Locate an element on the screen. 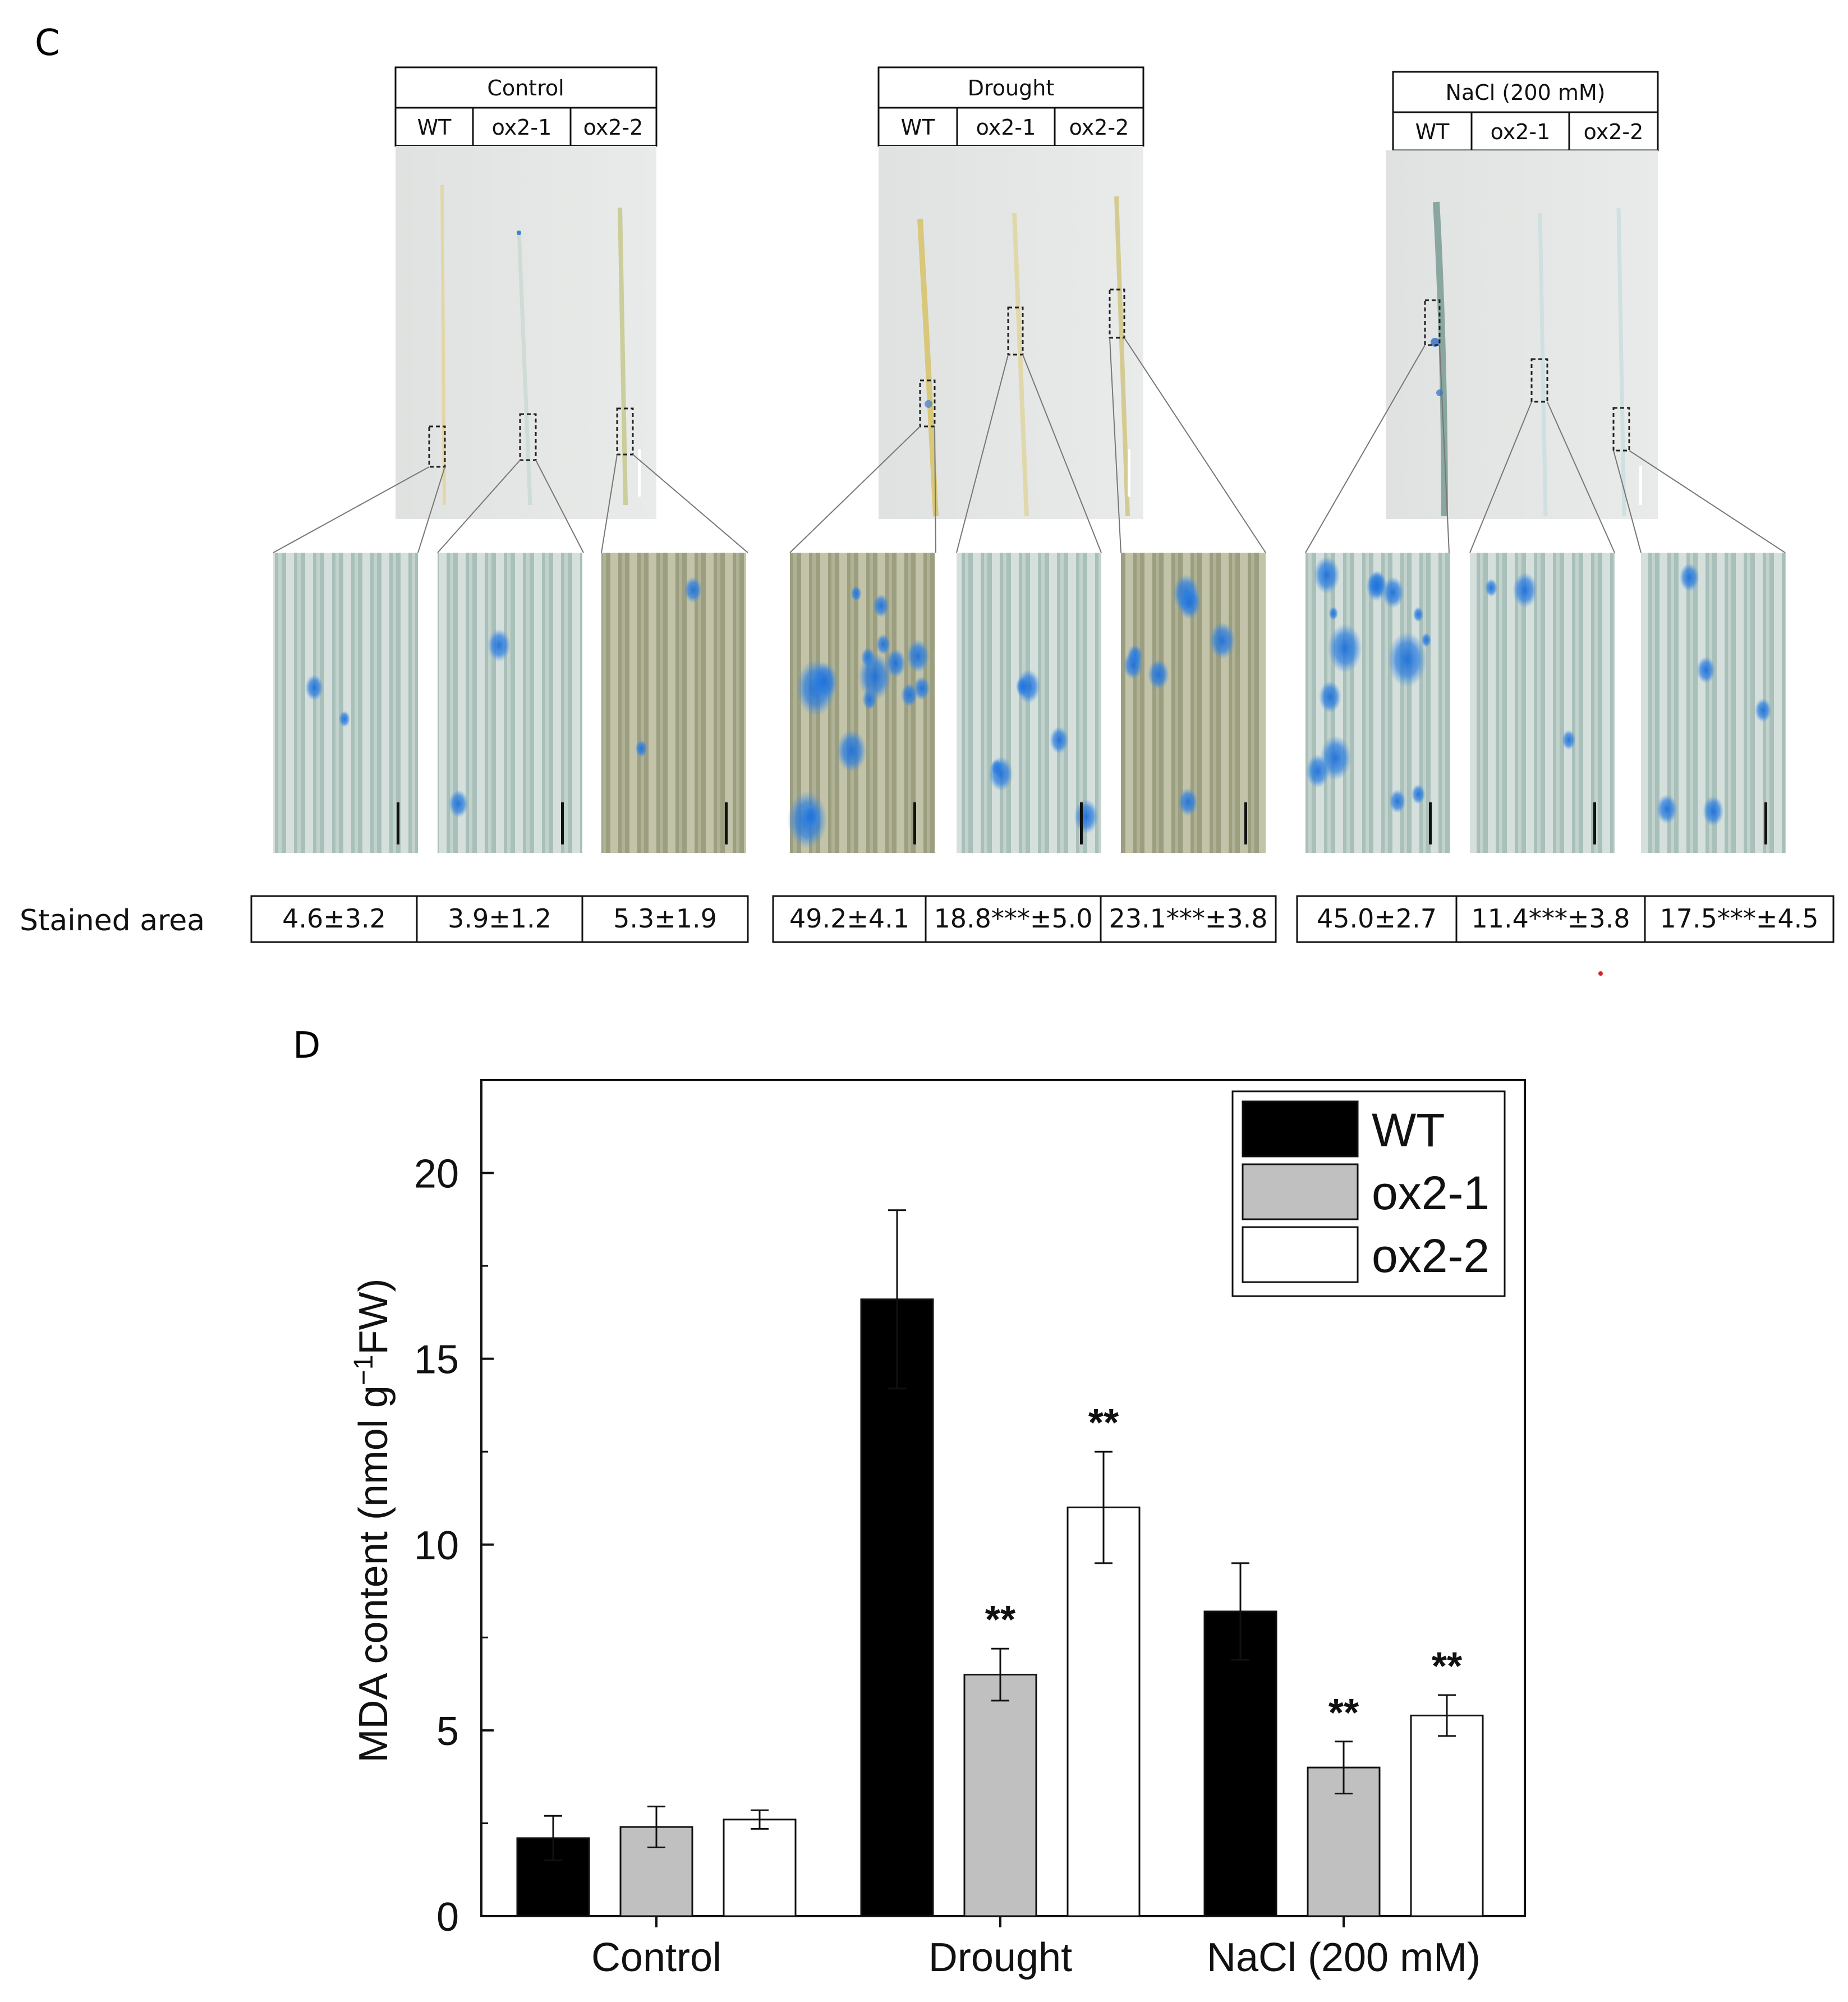  stained-area-value: 49.2±4.1 is located at coordinates (849, 918).